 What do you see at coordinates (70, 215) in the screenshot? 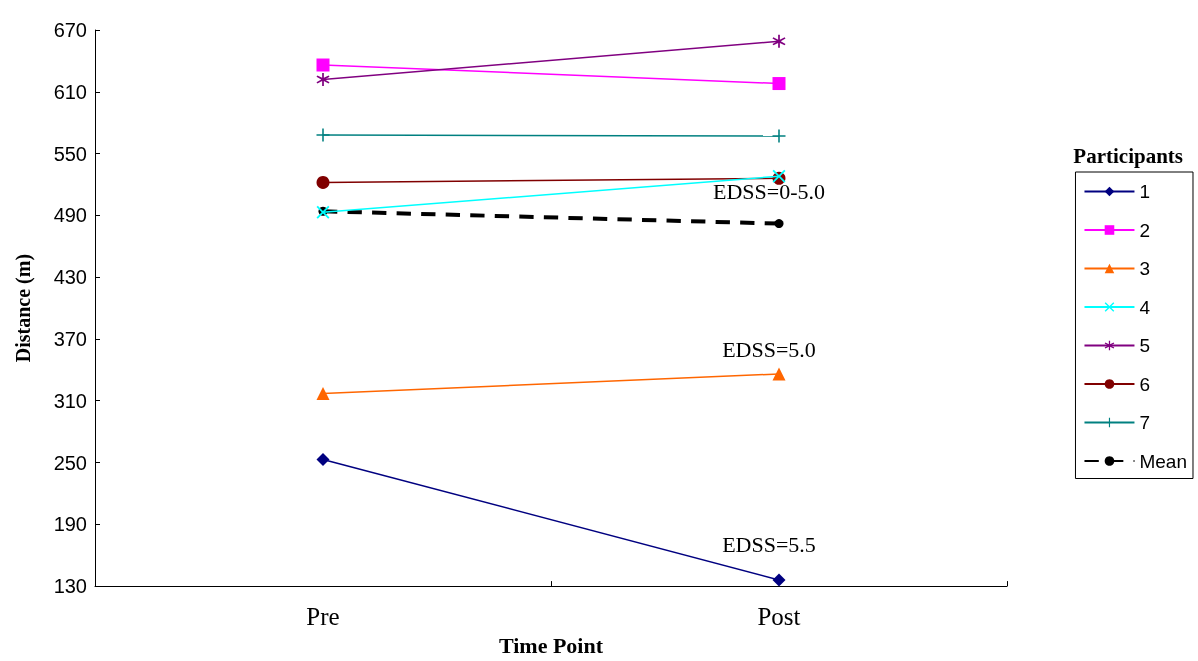
I see `y-tick-label: 490` at bounding box center [70, 215].